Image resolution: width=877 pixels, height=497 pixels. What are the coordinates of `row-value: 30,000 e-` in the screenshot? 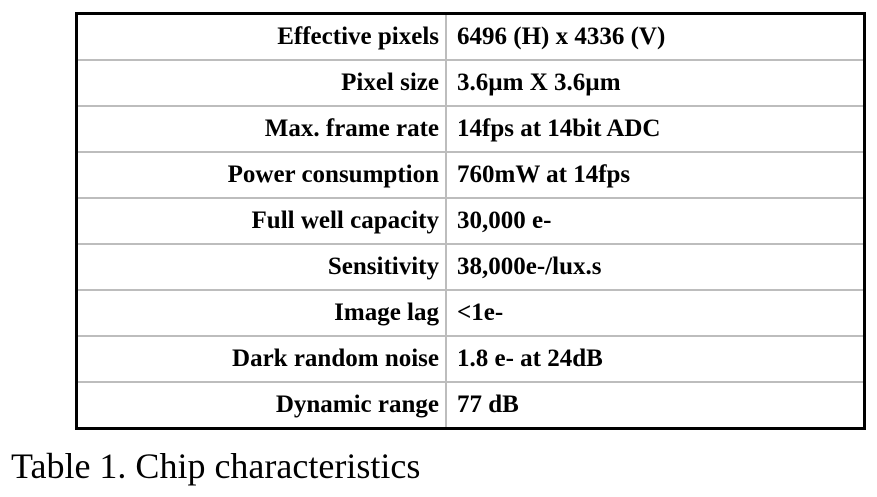 It's located at (655, 221).